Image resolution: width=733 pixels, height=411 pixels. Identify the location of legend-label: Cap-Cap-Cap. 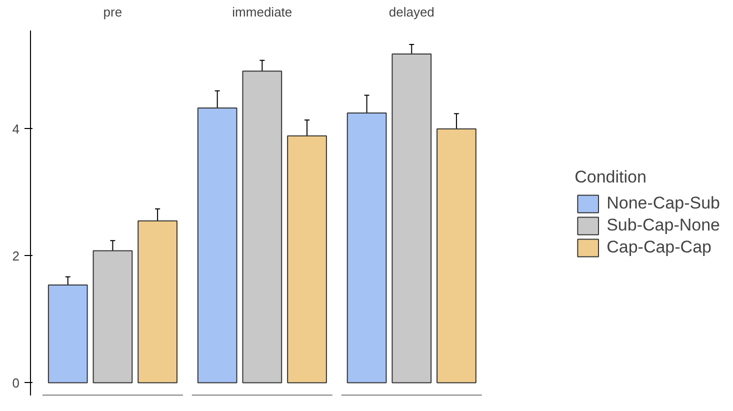
(659, 247).